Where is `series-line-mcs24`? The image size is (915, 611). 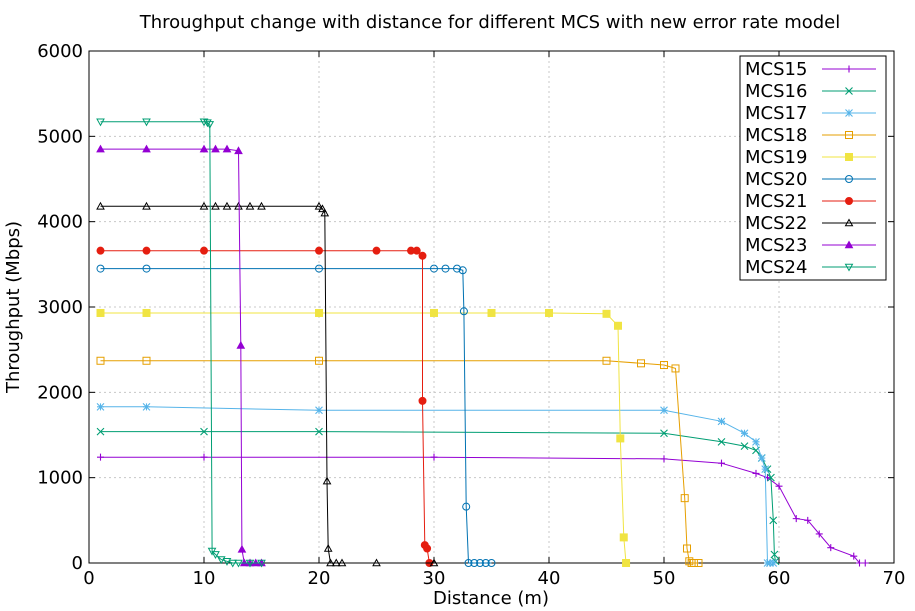 series-line-mcs24 is located at coordinates (181, 342).